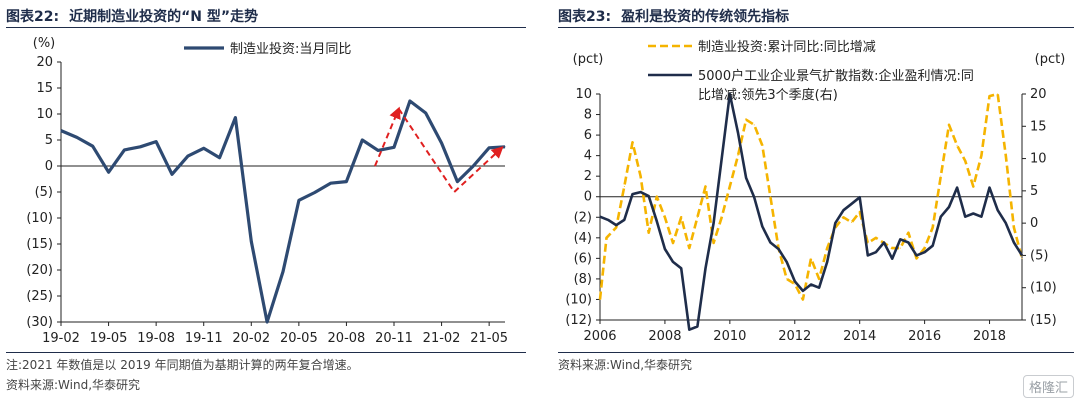 The image size is (1080, 402). Describe the element at coordinates (816, 352) in the screenshot. I see `right-note-rule` at that location.